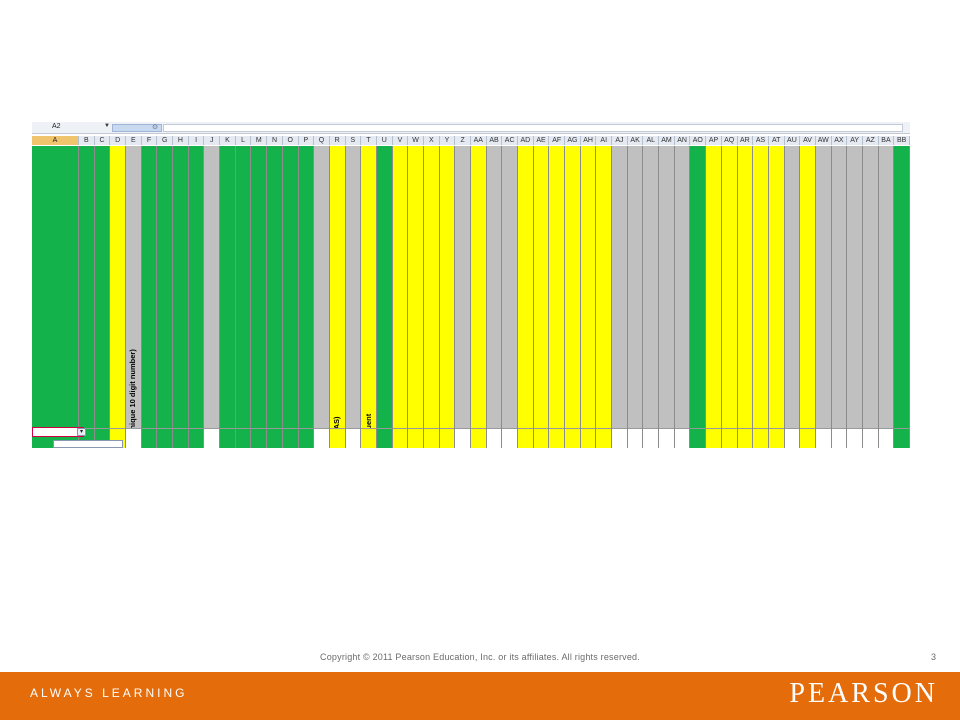 Image resolution: width=960 pixels, height=720 pixels. Describe the element at coordinates (243, 297) in the screenshot. I see `header-cell-l: Grade` at that location.